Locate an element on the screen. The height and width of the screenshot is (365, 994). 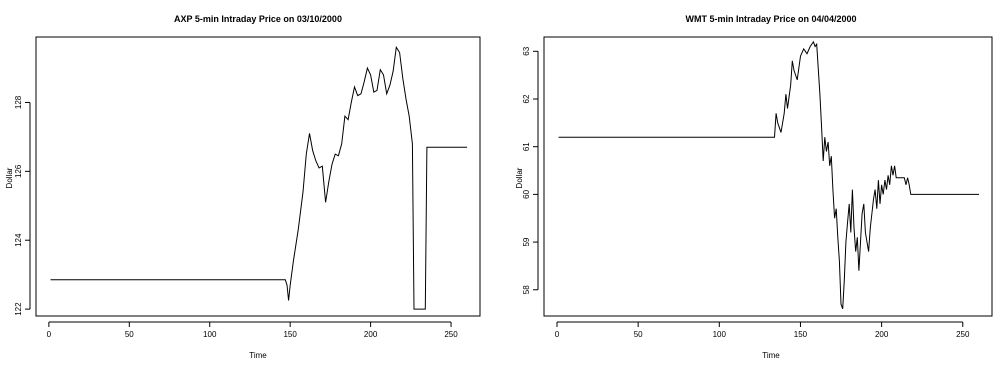
y-tick-label: 126 is located at coordinates (18, 171).